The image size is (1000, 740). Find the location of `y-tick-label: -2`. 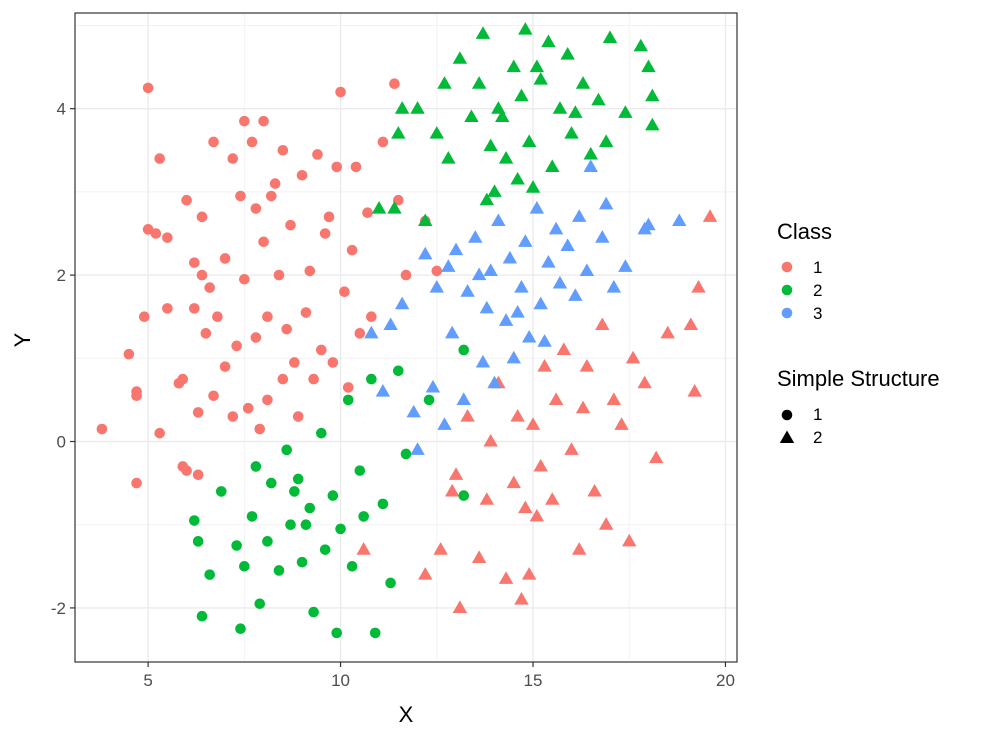

y-tick-label: -2 is located at coordinates (58, 608).